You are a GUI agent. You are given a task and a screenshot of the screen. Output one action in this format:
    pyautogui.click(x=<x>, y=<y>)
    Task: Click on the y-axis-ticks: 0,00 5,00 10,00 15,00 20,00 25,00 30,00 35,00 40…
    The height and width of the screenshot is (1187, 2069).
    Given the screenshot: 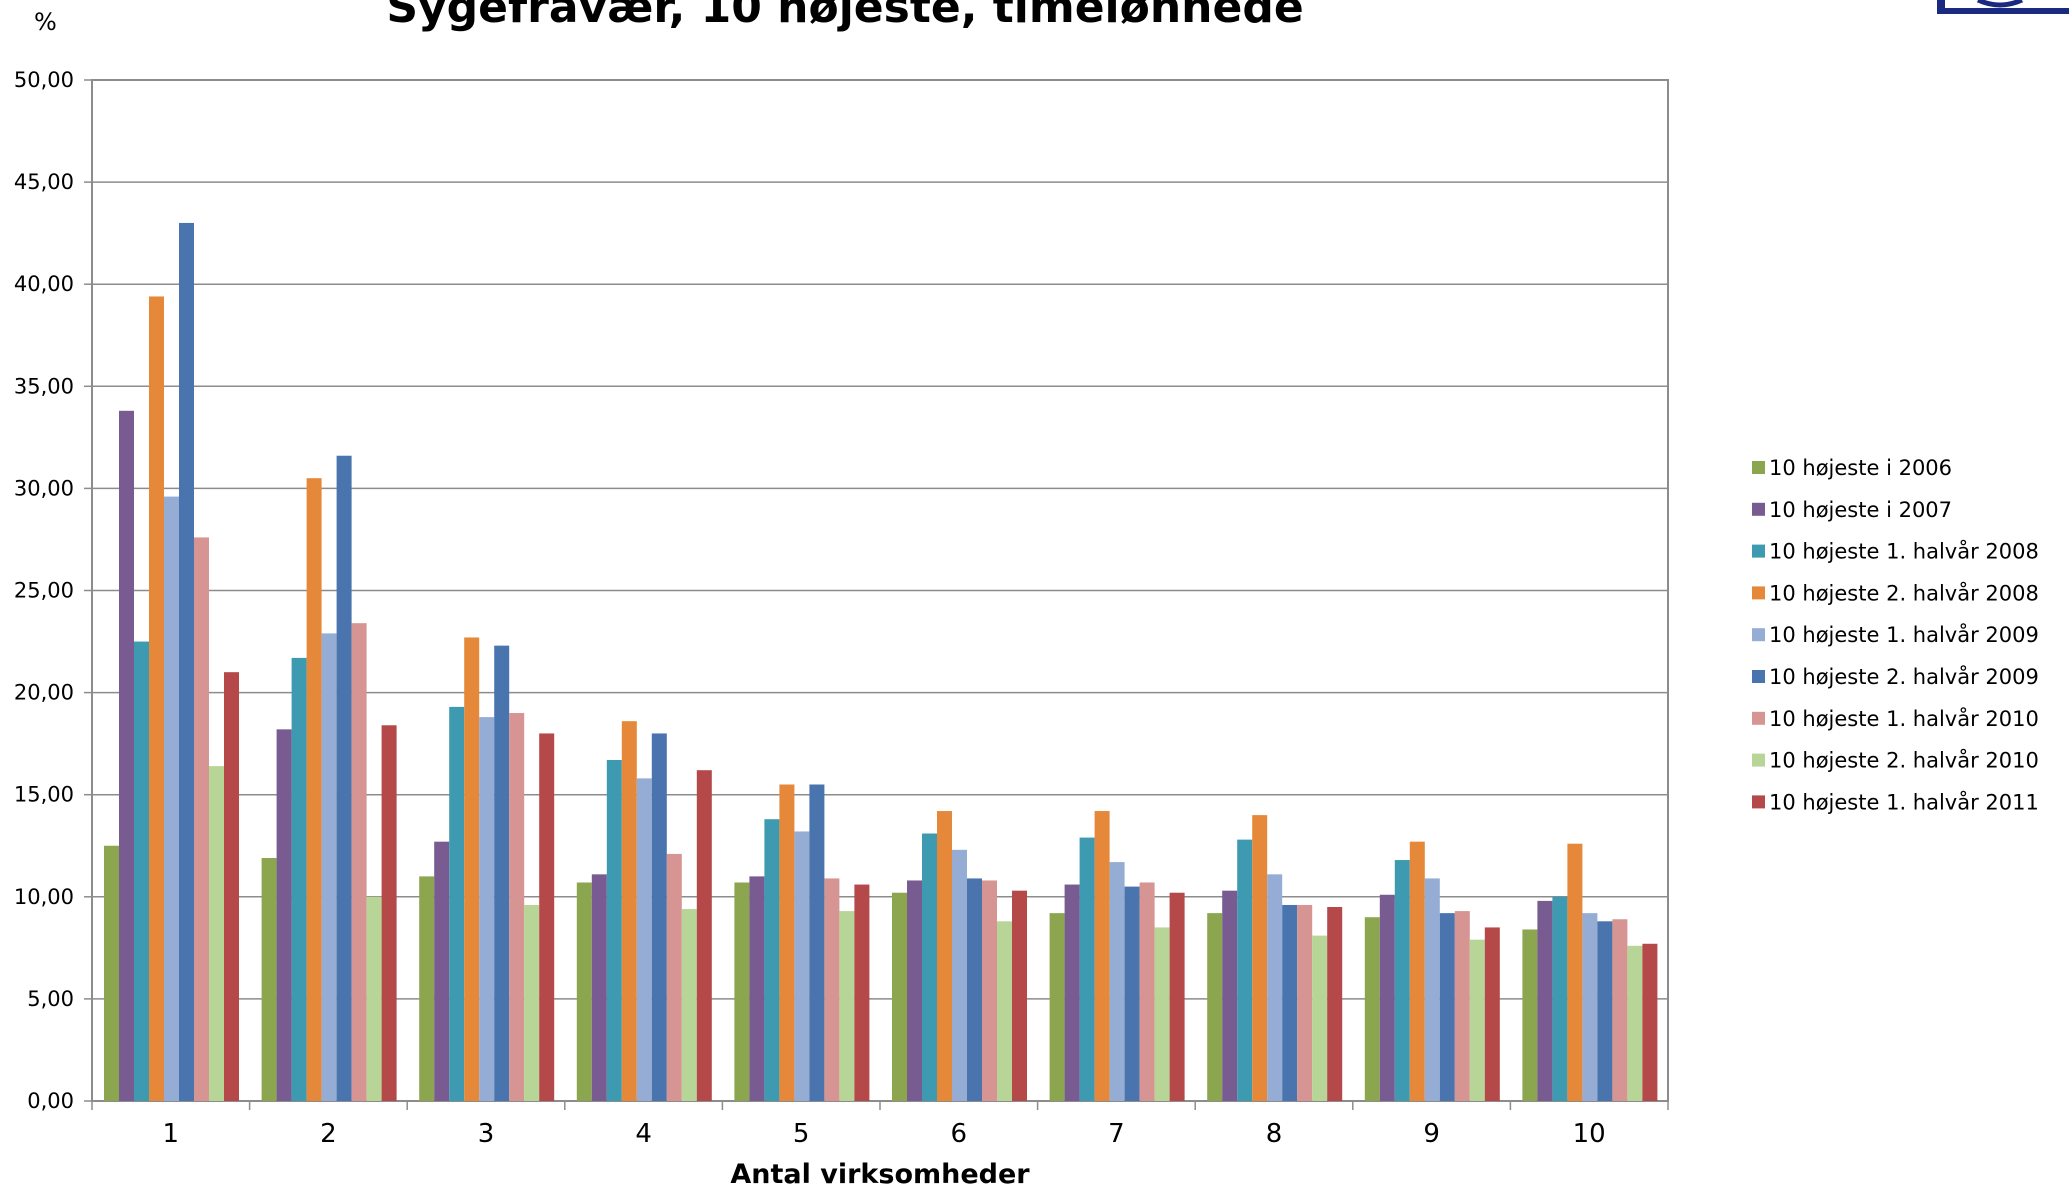 What is the action you would take?
    pyautogui.click(x=53, y=590)
    